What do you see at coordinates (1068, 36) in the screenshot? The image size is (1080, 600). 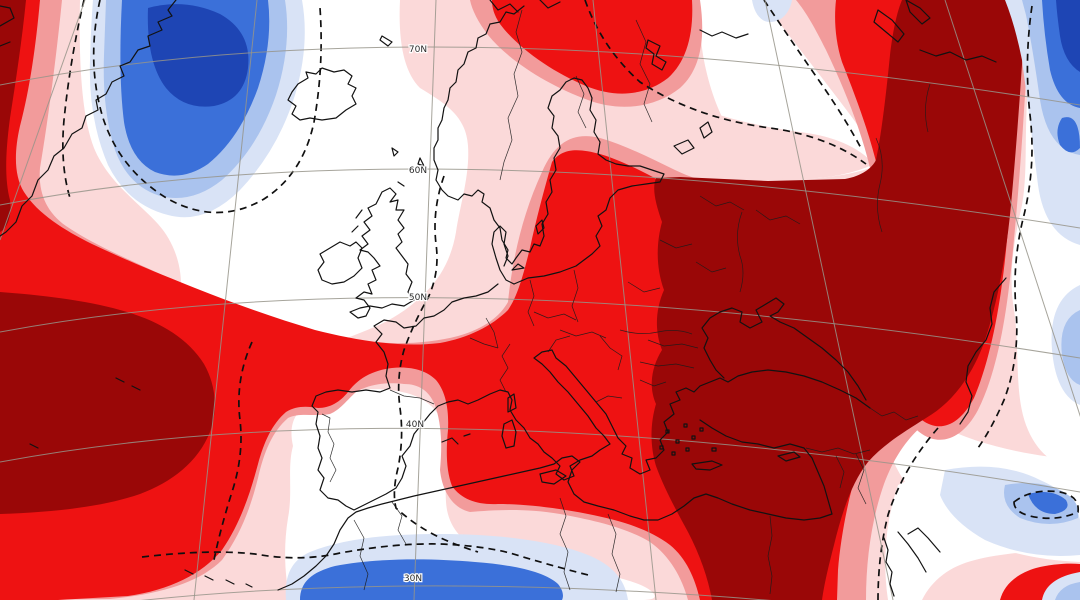 I see `cold-dark-top-right-corner` at bounding box center [1068, 36].